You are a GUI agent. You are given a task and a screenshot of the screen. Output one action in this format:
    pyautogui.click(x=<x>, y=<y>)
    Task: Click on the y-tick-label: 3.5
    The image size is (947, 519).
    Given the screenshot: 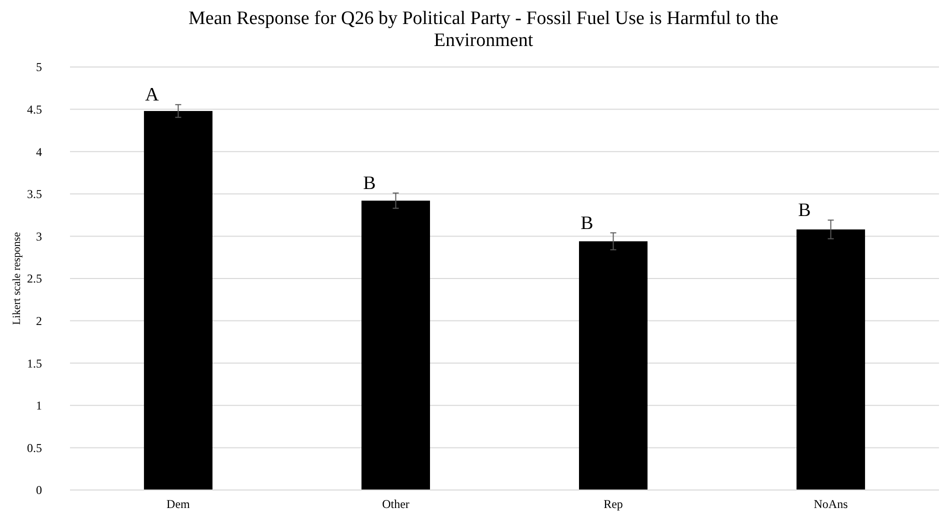 What is the action you would take?
    pyautogui.click(x=34, y=194)
    